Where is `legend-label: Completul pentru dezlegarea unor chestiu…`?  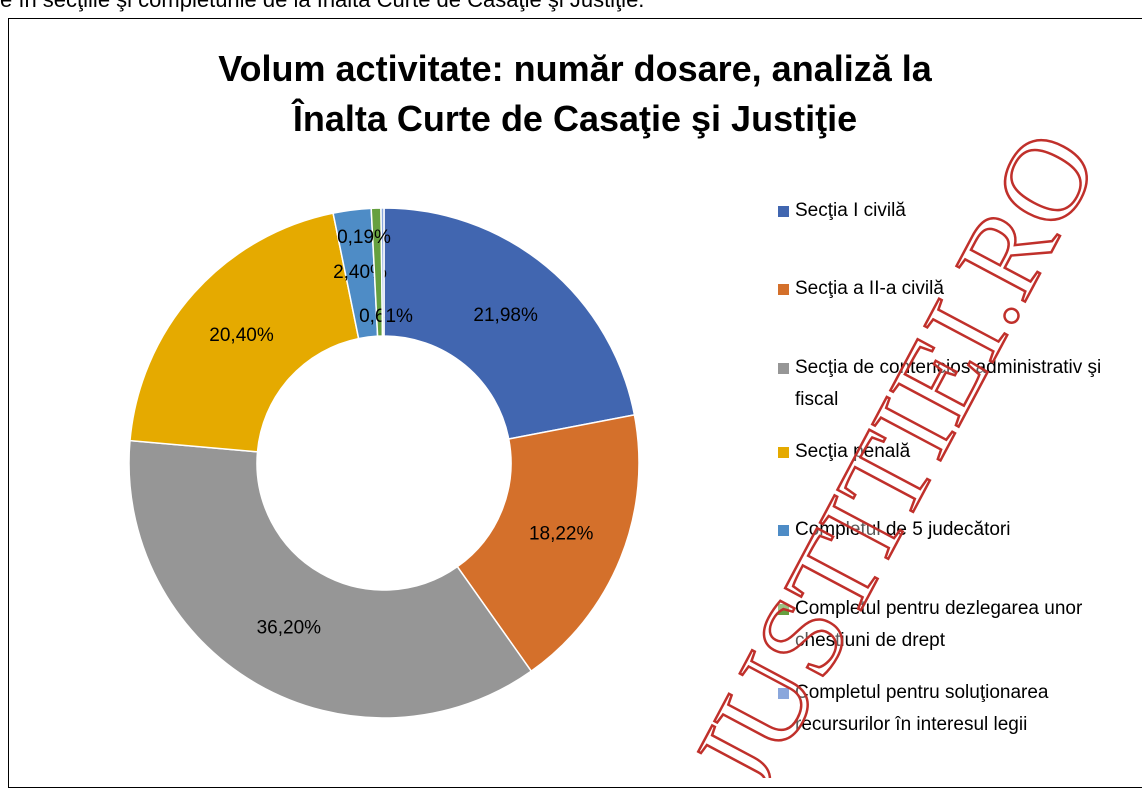
legend-label: Completul pentru dezlegarea unor chestiu… is located at coordinates (939, 624).